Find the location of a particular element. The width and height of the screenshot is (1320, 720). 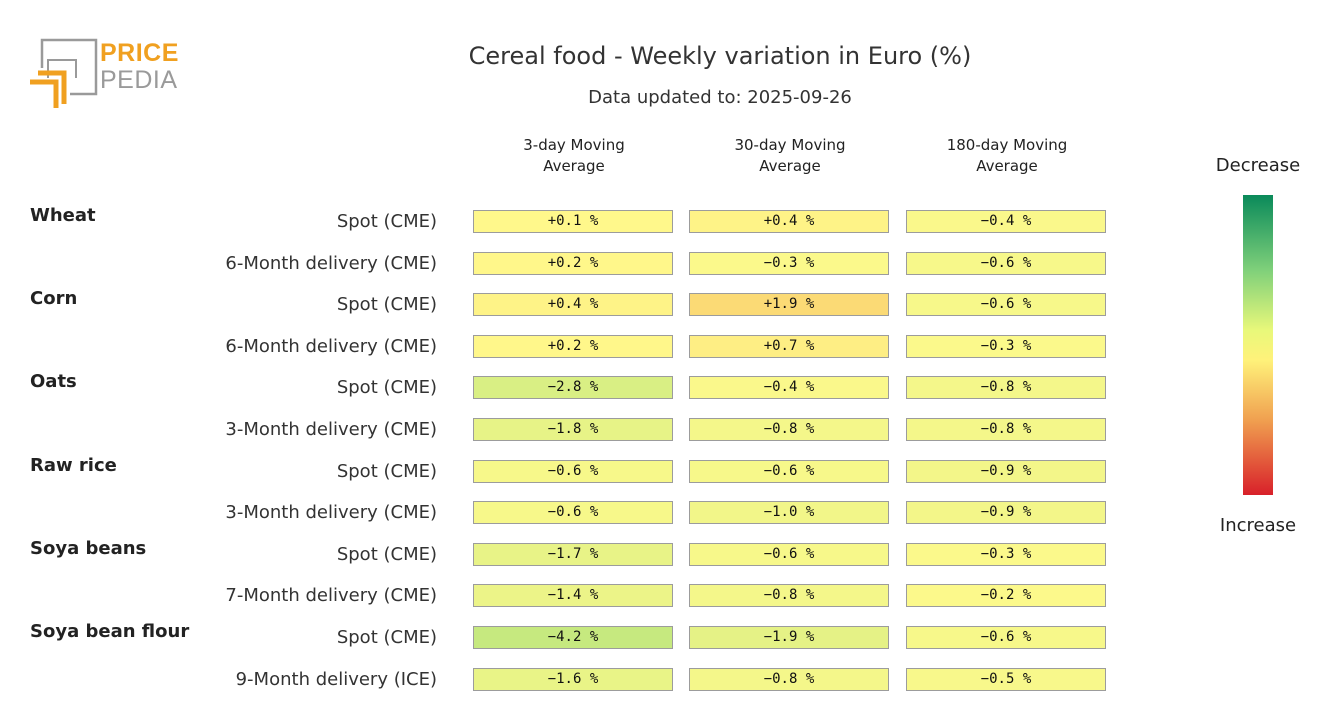

heatmap-cell: −1.7 % is located at coordinates (573, 554).